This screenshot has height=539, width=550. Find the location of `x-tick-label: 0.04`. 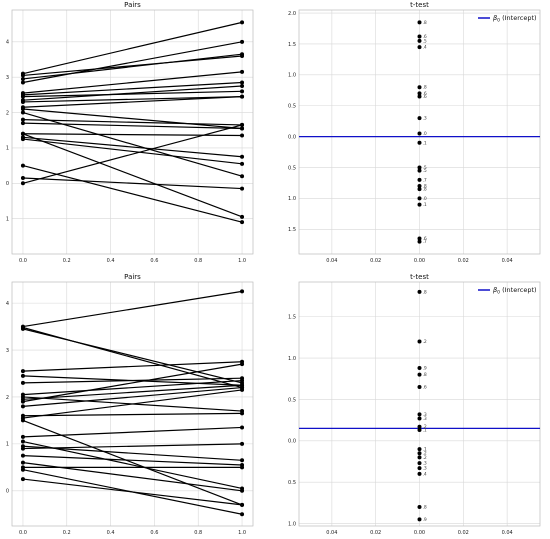

x-tick-label: 0.04 is located at coordinates (331, 261).